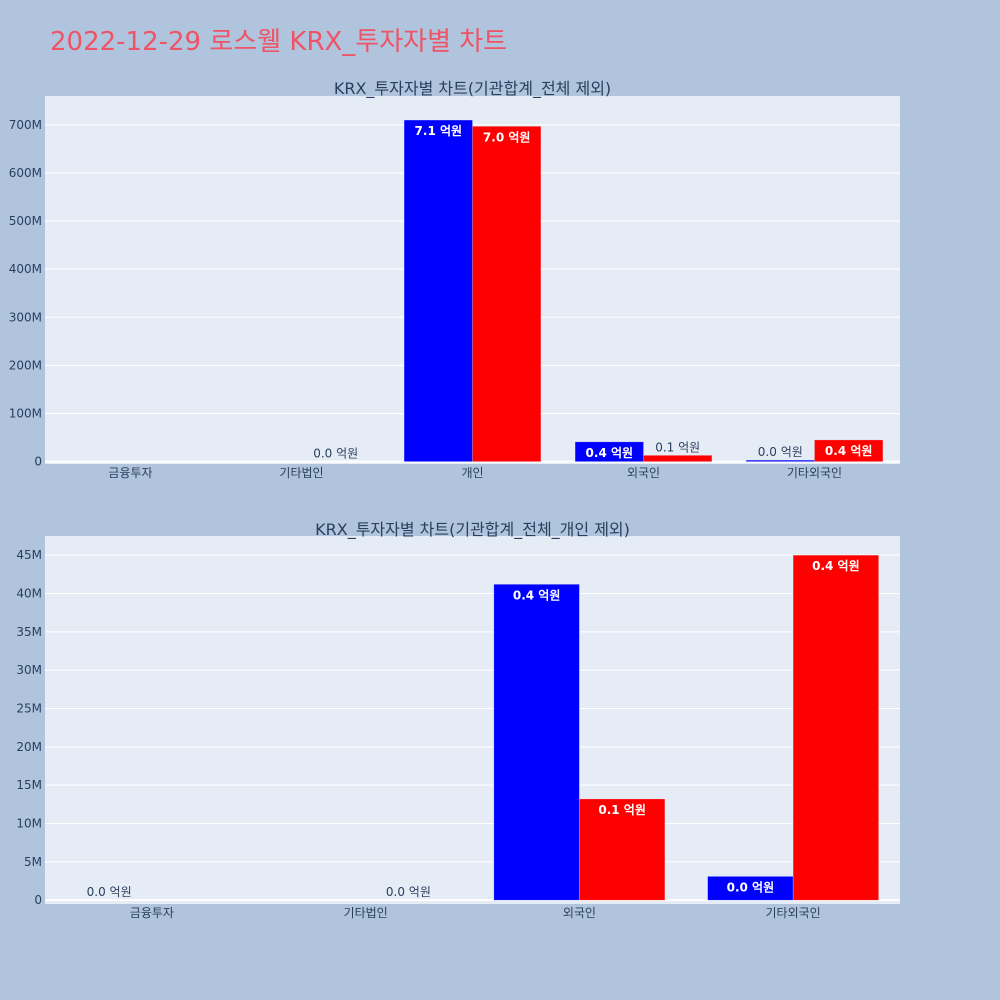 The width and height of the screenshot is (1000, 1000). What do you see at coordinates (29, 824) in the screenshot?
I see `y-tick-label: 10M` at bounding box center [29, 824].